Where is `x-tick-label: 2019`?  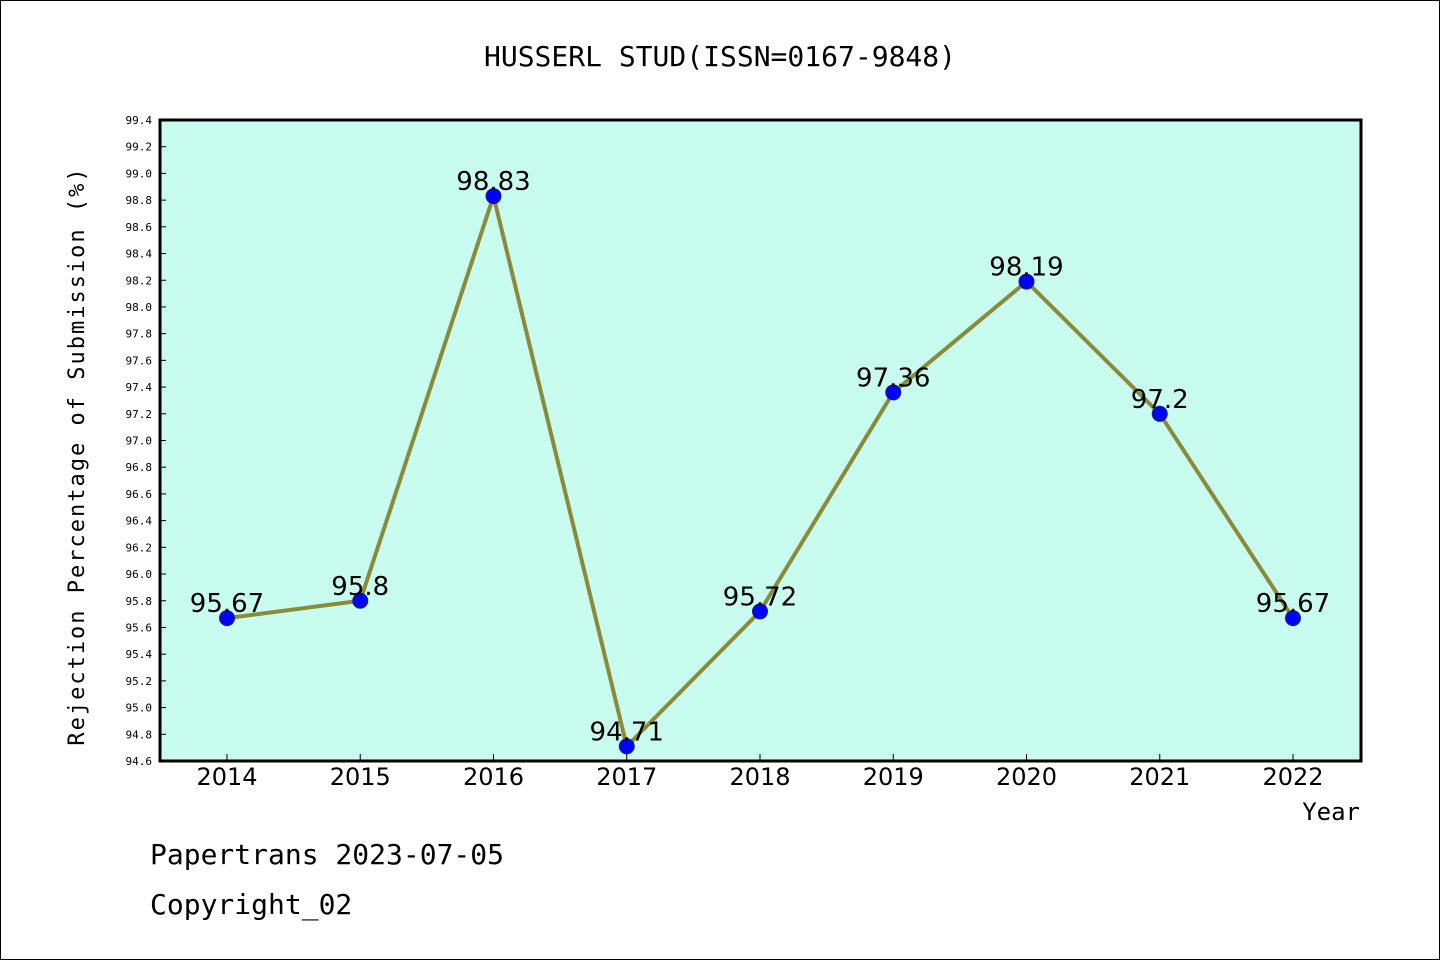
x-tick-label: 2019 is located at coordinates (893, 777).